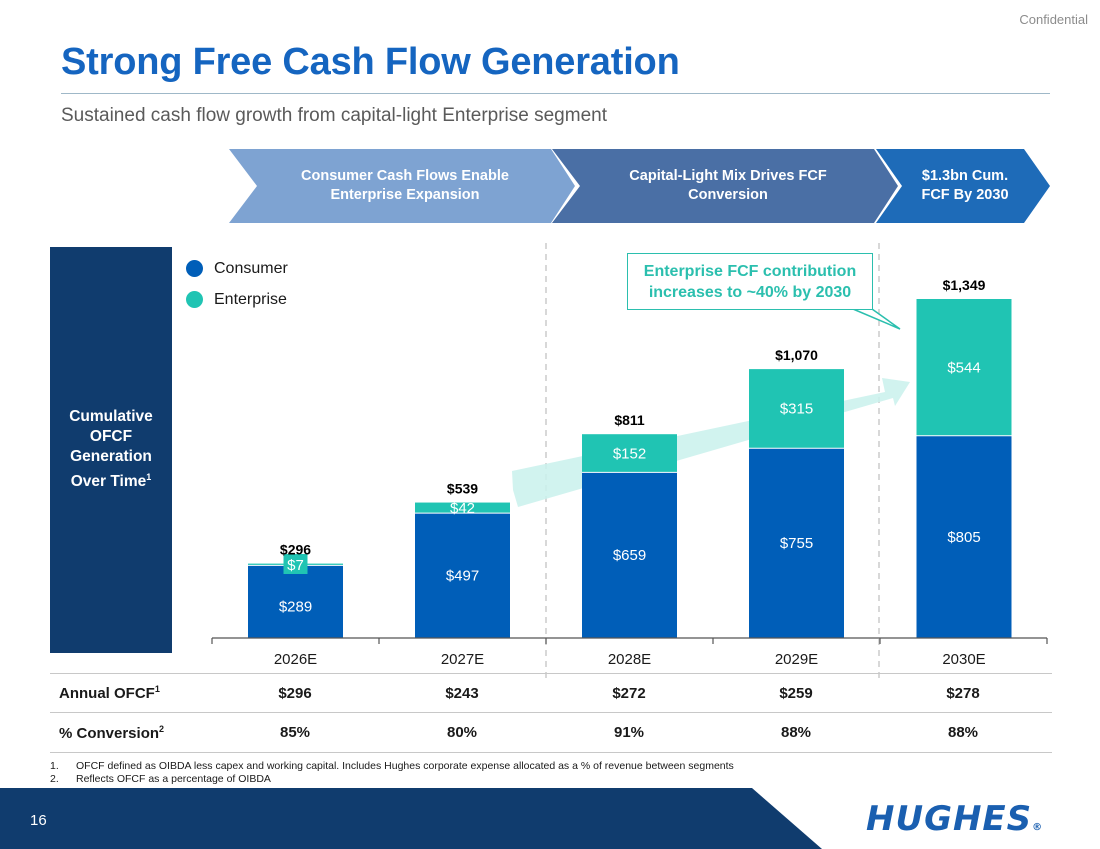 Image resolution: width=1100 pixels, height=849 pixels. Describe the element at coordinates (54, 766) in the screenshot. I see `footnote-number: 1.` at that location.